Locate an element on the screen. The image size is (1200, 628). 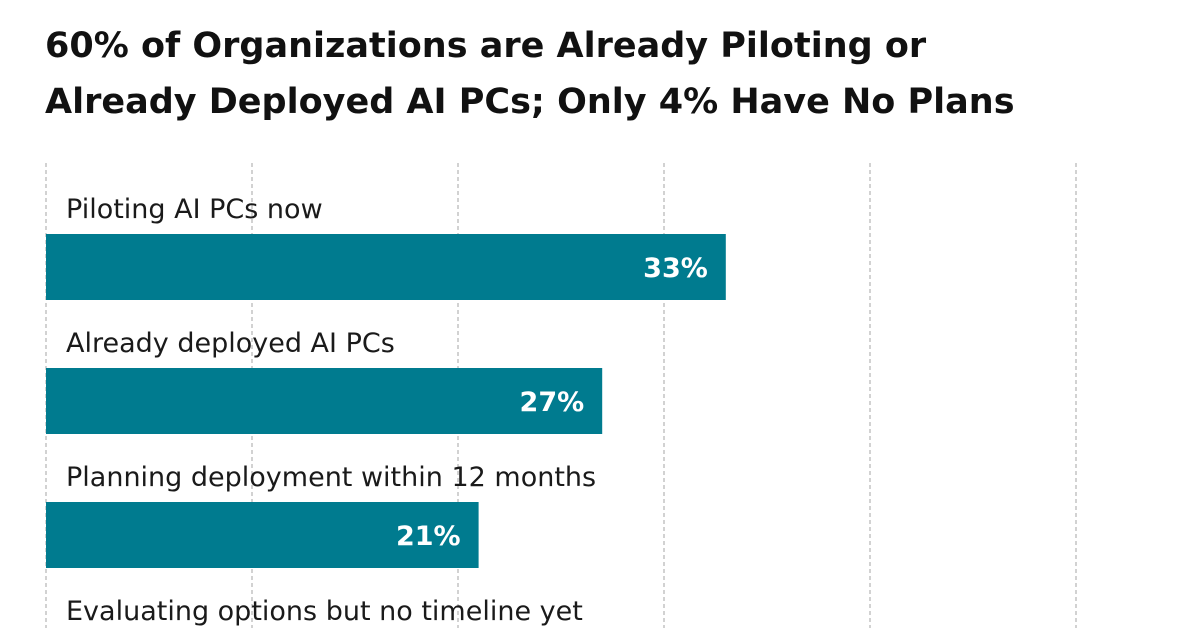
category-label: Piloting AI PCs now is located at coordinates (194, 209).